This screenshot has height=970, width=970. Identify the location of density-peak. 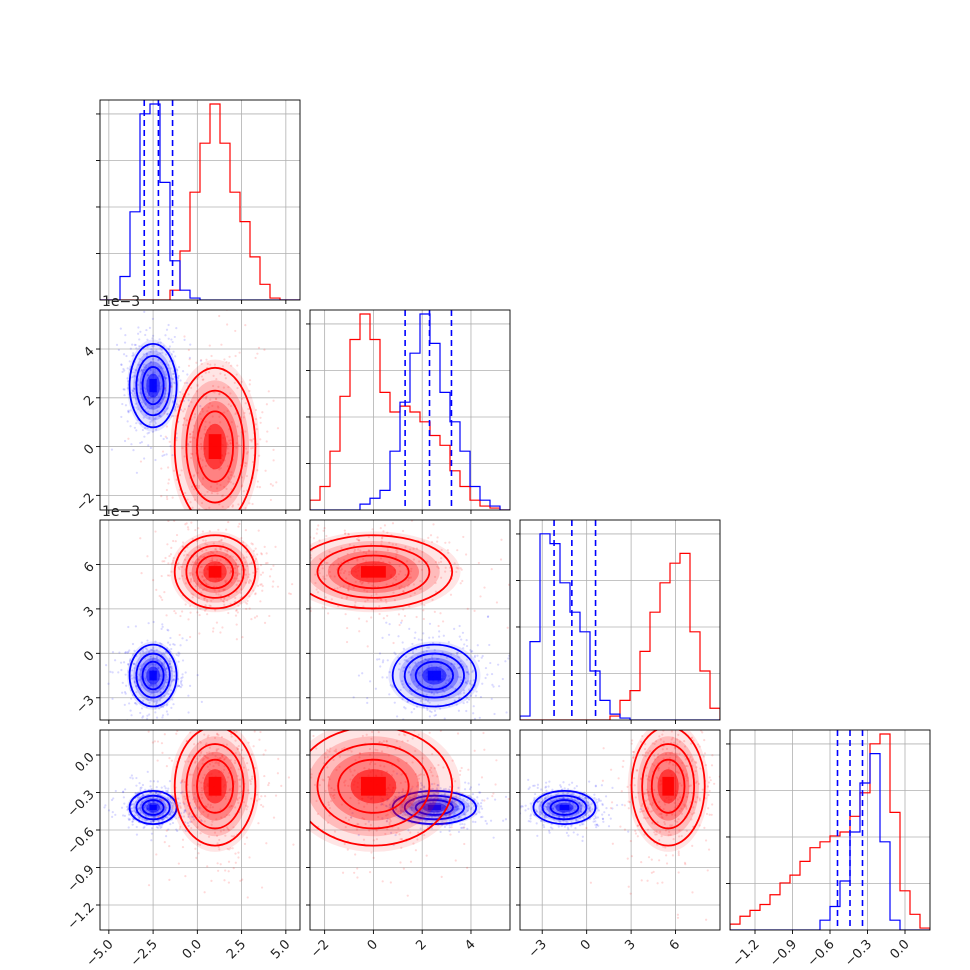
(373, 786).